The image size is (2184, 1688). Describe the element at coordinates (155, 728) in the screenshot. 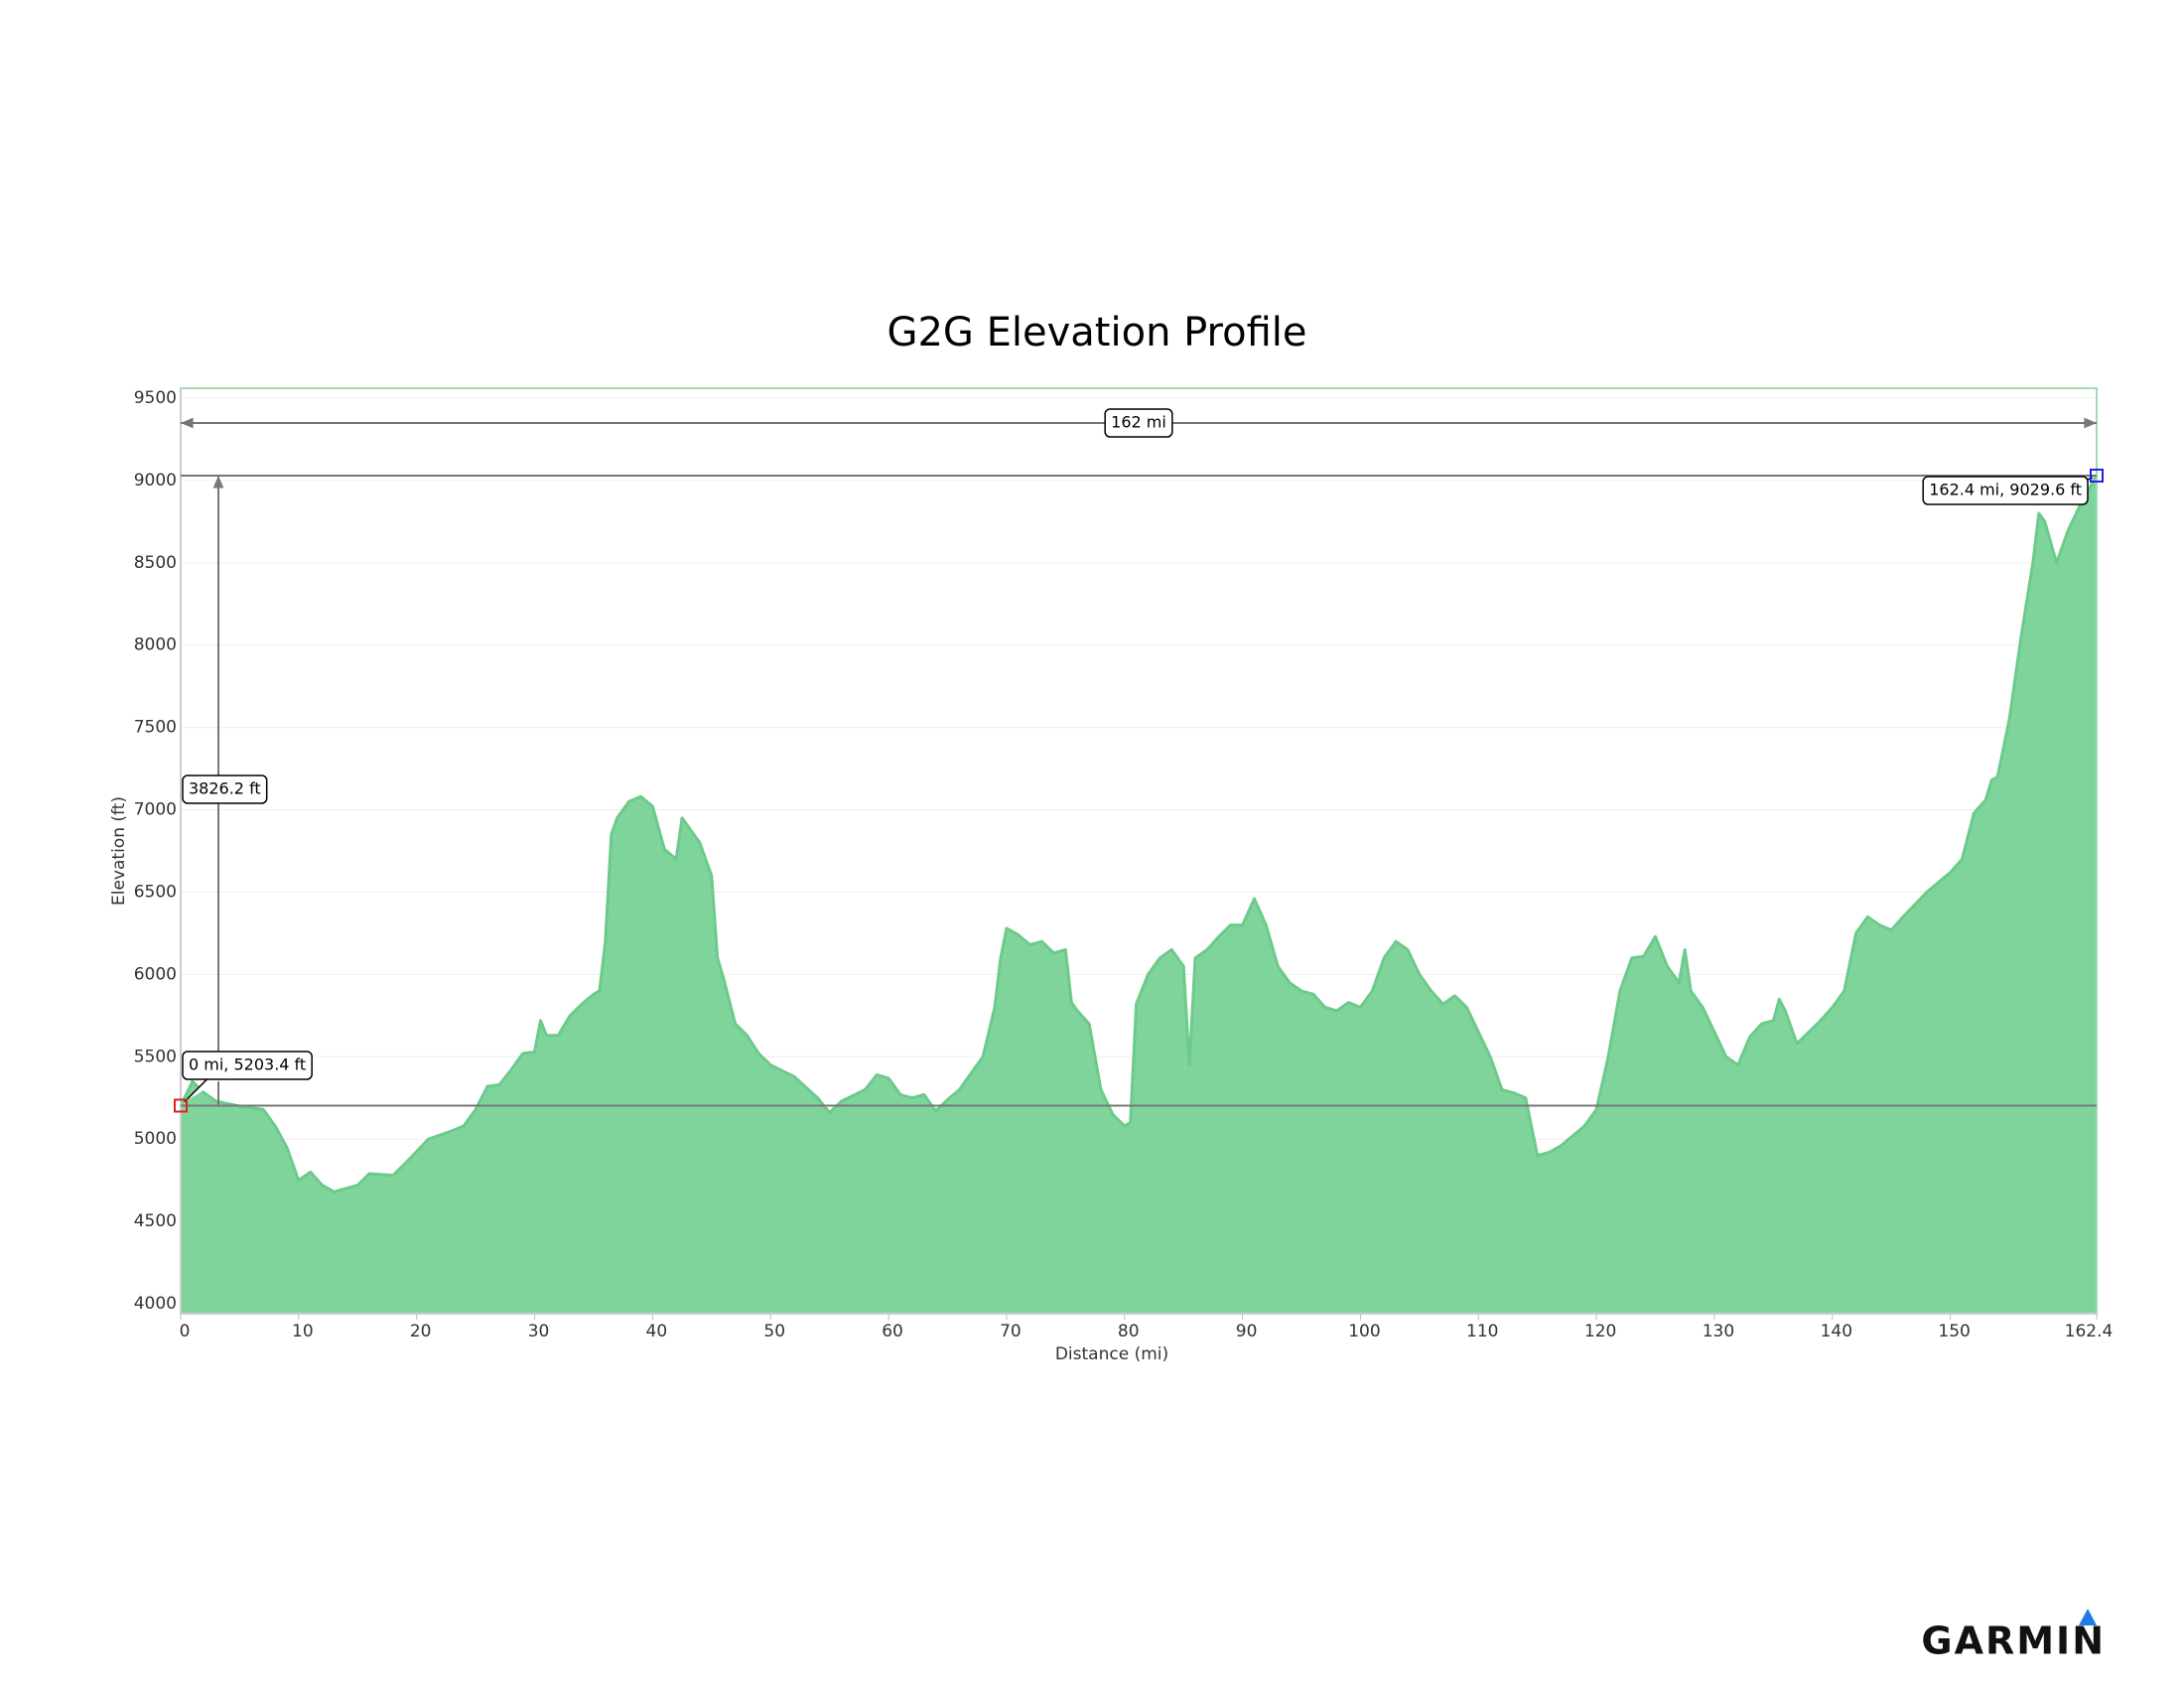

I see `y-tick-label: 7500` at that location.